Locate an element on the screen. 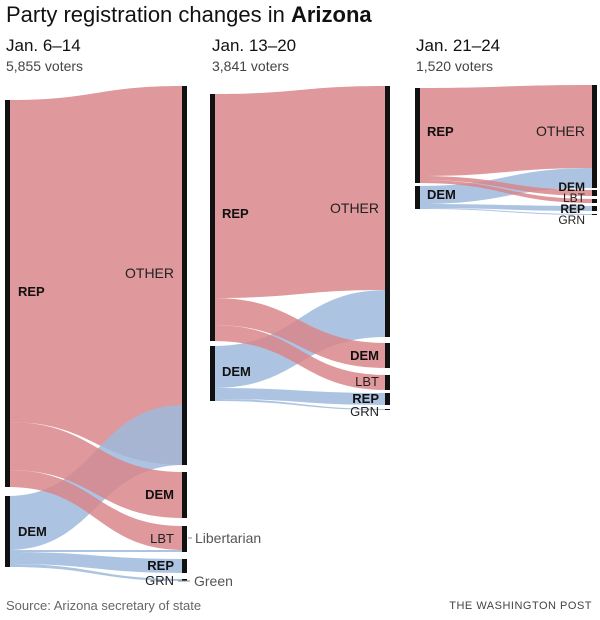 This screenshot has height=620, width=600. p1-label-dem-right: DEM is located at coordinates (159, 494).